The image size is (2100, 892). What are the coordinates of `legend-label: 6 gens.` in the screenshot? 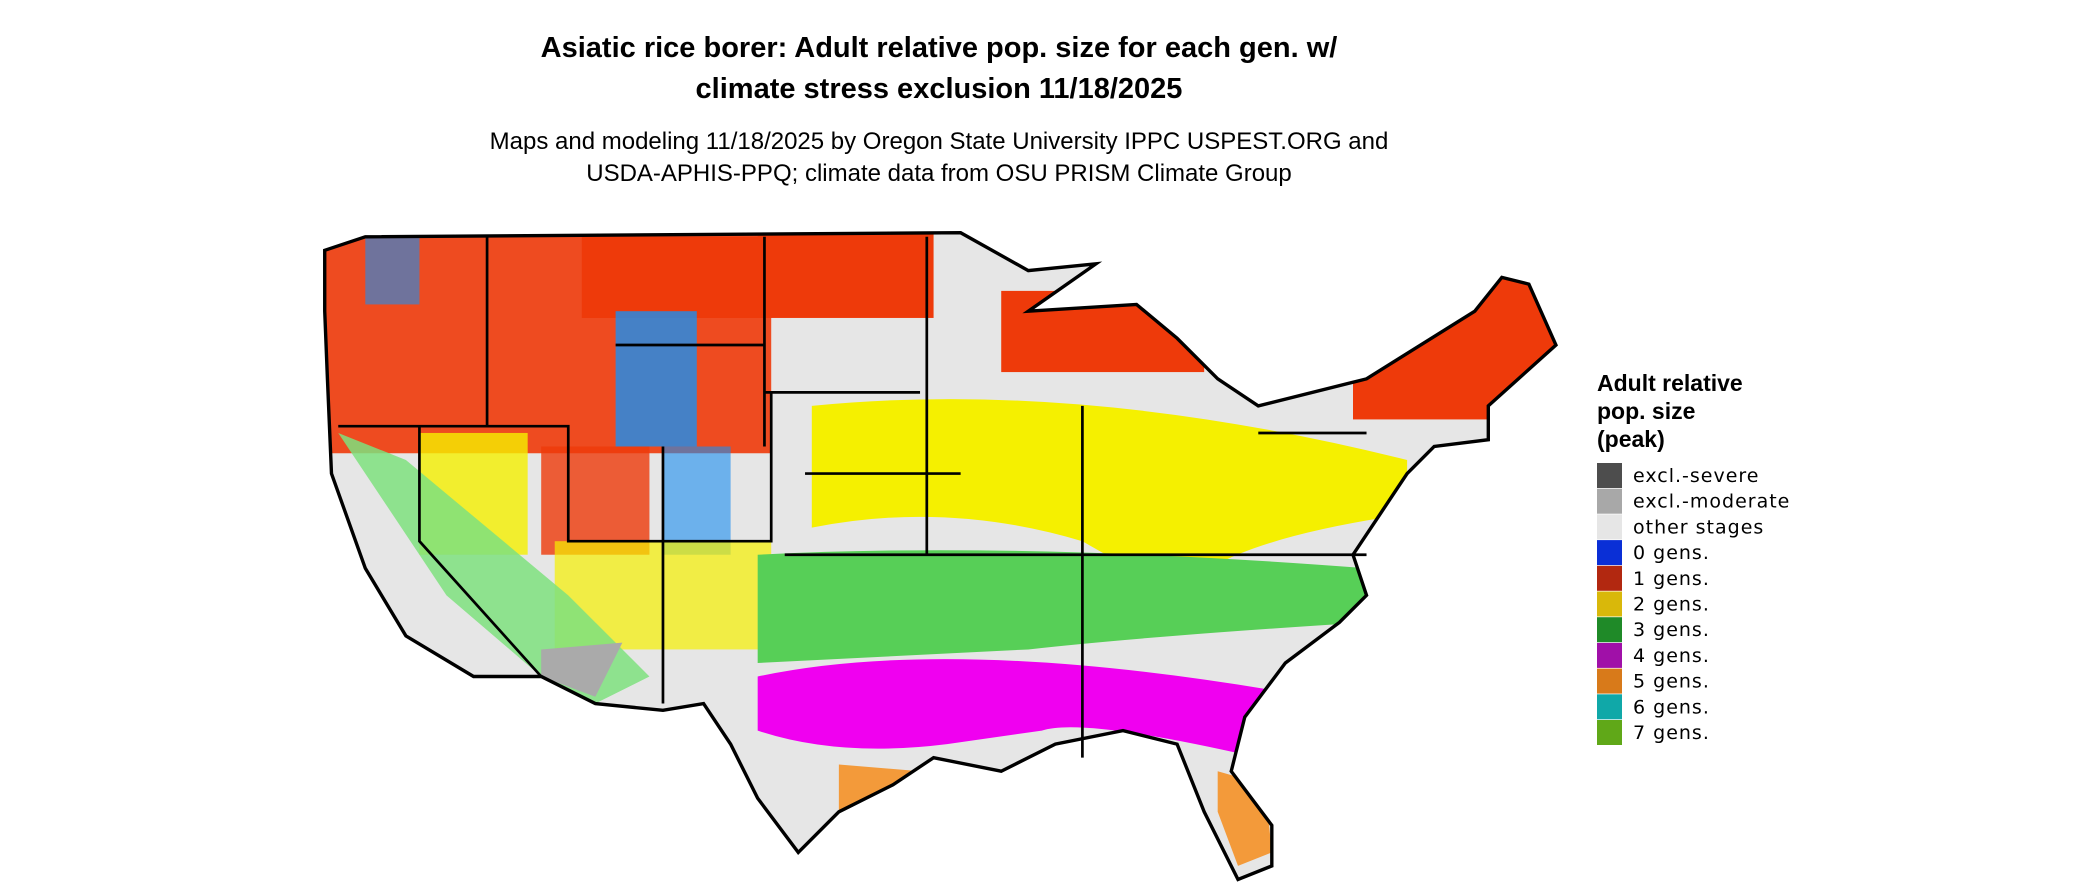 It's located at (1671, 707).